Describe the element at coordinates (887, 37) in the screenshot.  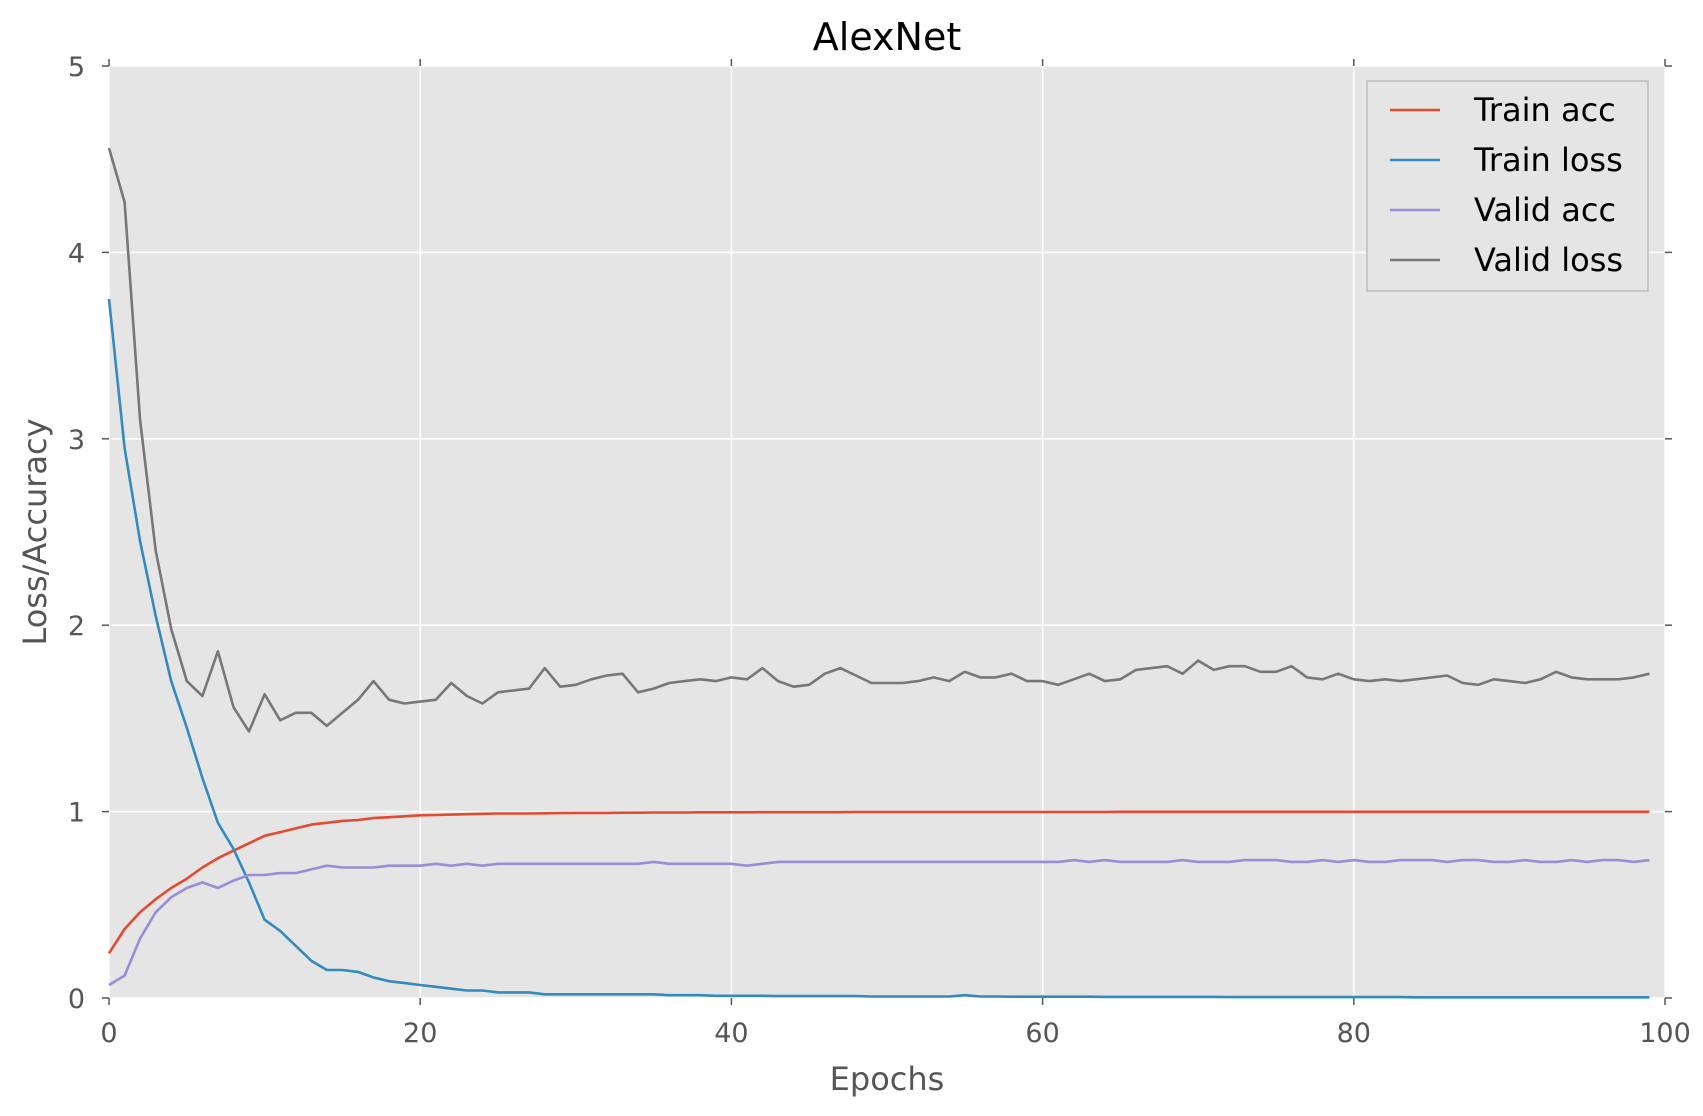
I see `chart-title: AlexNet` at that location.